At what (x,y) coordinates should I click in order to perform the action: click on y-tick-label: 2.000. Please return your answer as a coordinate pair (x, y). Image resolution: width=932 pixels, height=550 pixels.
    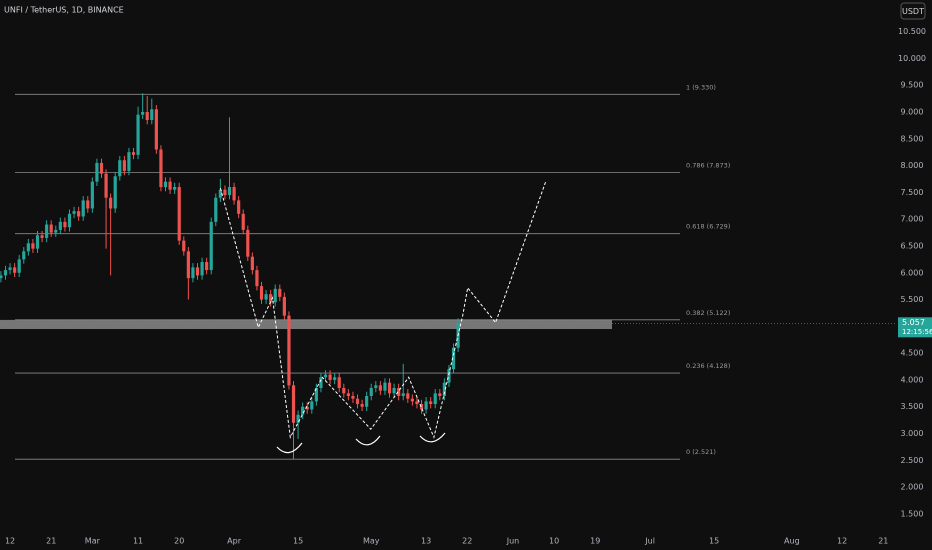
    Looking at the image, I should click on (912, 487).